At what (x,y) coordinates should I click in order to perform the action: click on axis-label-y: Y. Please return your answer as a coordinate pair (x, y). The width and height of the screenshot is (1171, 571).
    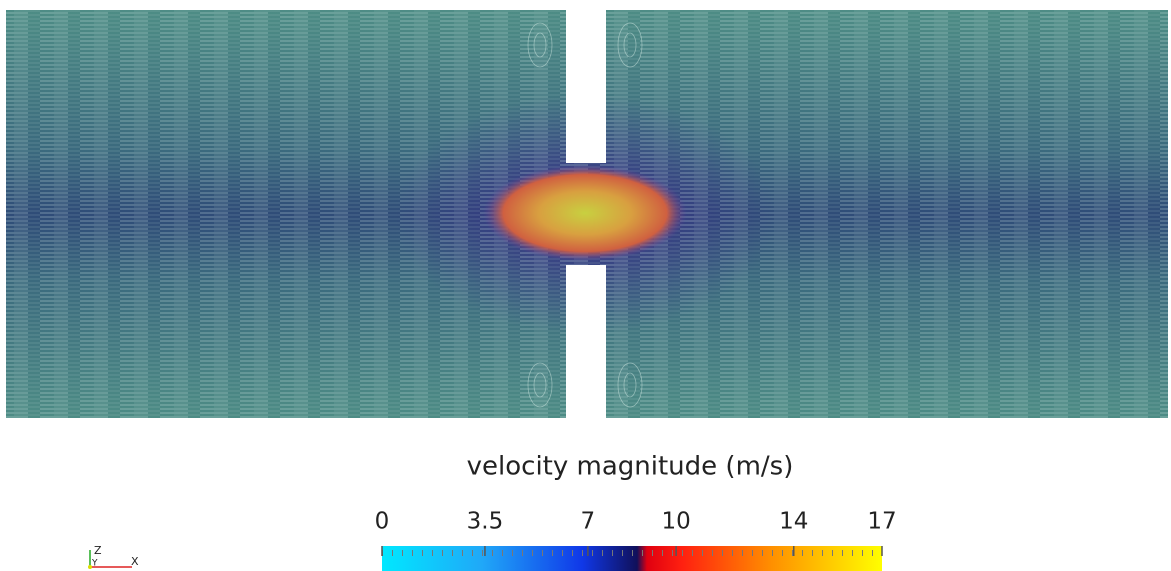
    Looking at the image, I should click on (94, 564).